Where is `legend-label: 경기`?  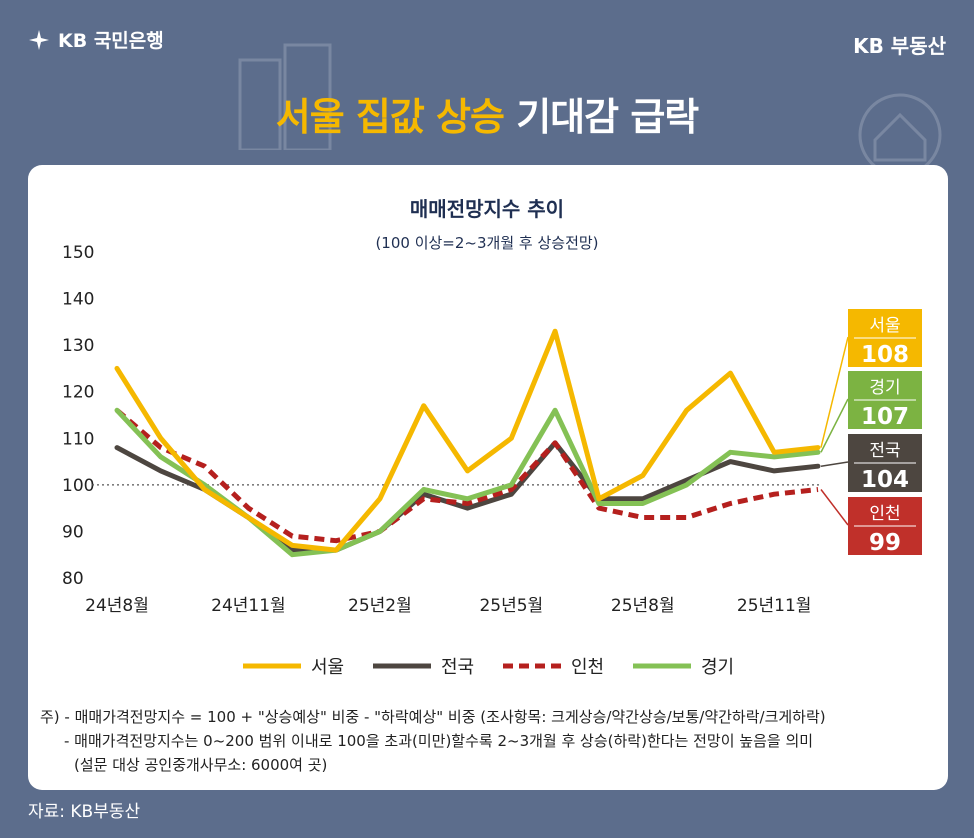
legend-label: 경기 is located at coordinates (717, 667).